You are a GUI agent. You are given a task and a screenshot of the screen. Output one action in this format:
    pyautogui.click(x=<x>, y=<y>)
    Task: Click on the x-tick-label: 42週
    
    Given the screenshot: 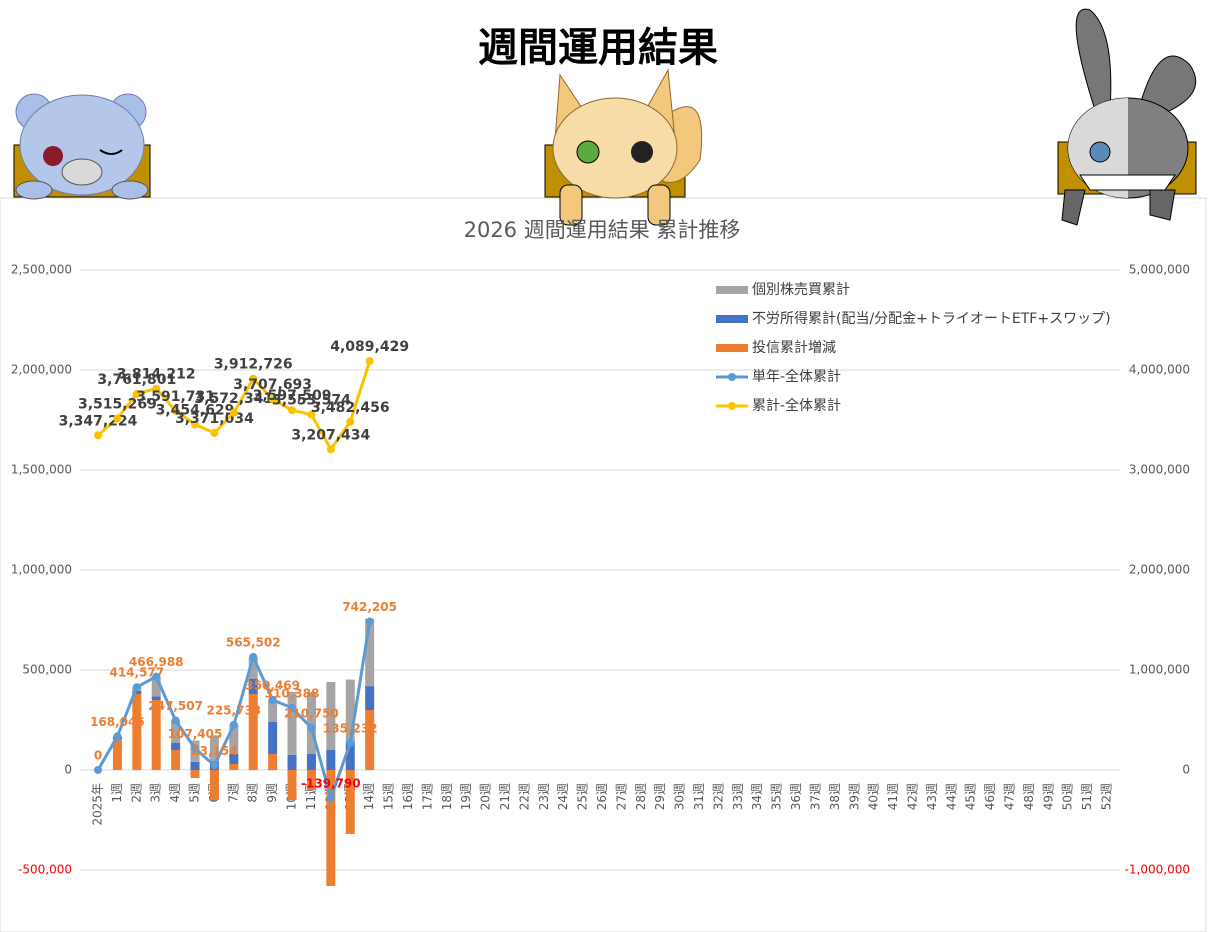 What is the action you would take?
    pyautogui.click(x=912, y=796)
    